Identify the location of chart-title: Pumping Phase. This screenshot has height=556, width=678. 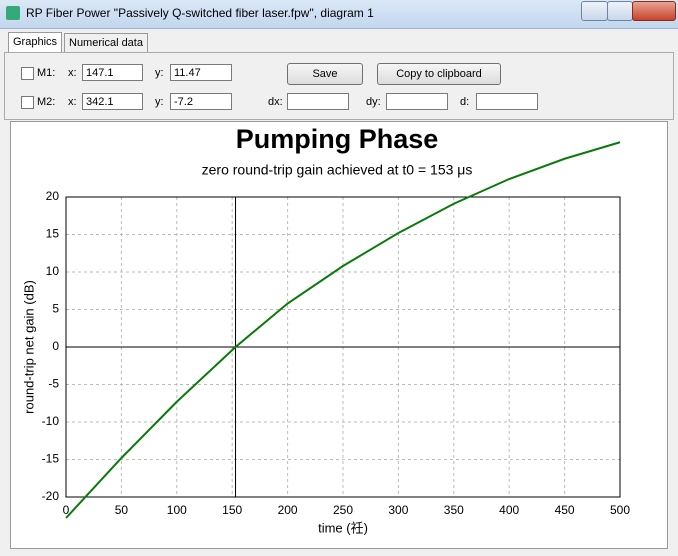
(337, 139).